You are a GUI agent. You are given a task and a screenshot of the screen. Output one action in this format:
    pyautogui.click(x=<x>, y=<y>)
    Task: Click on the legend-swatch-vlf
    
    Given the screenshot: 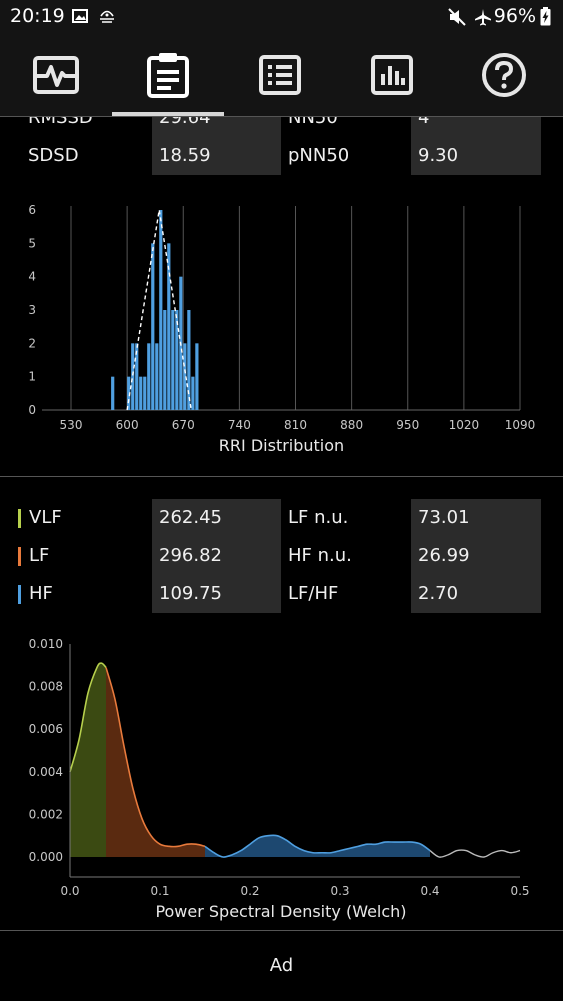 What is the action you would take?
    pyautogui.click(x=19, y=518)
    